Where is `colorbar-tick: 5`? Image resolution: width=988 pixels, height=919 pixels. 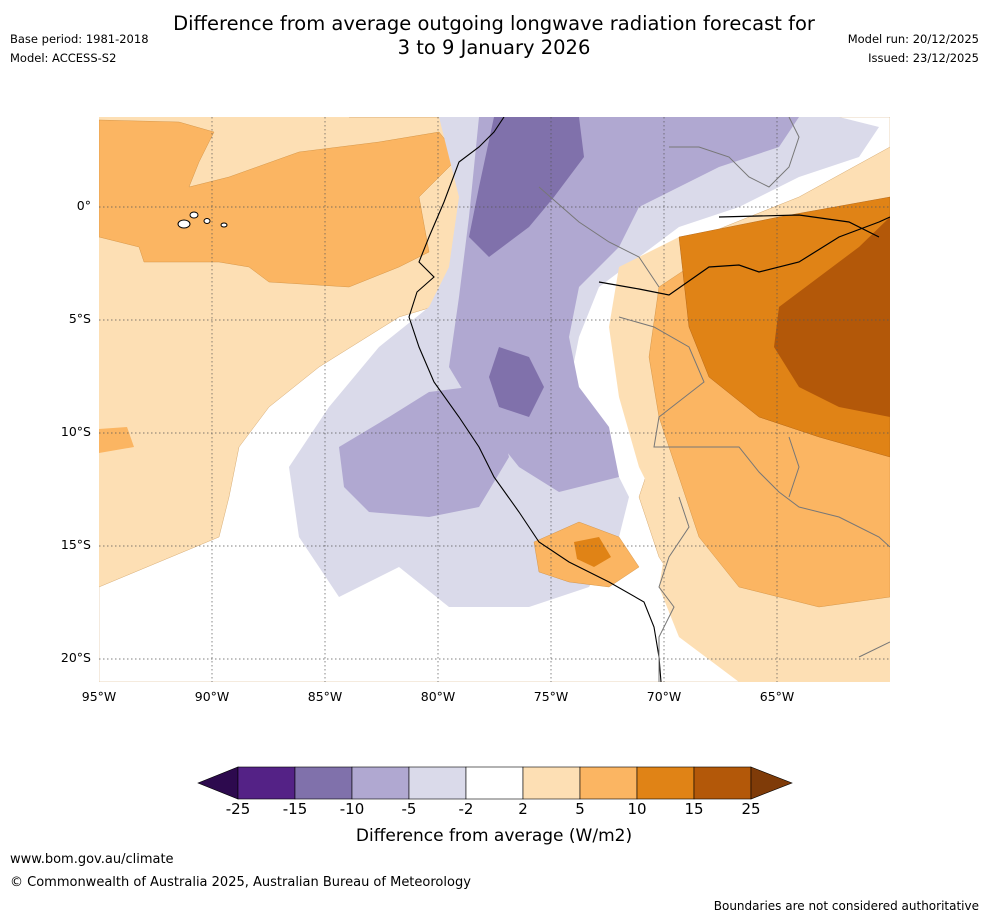
colorbar-tick: 5 is located at coordinates (580, 809).